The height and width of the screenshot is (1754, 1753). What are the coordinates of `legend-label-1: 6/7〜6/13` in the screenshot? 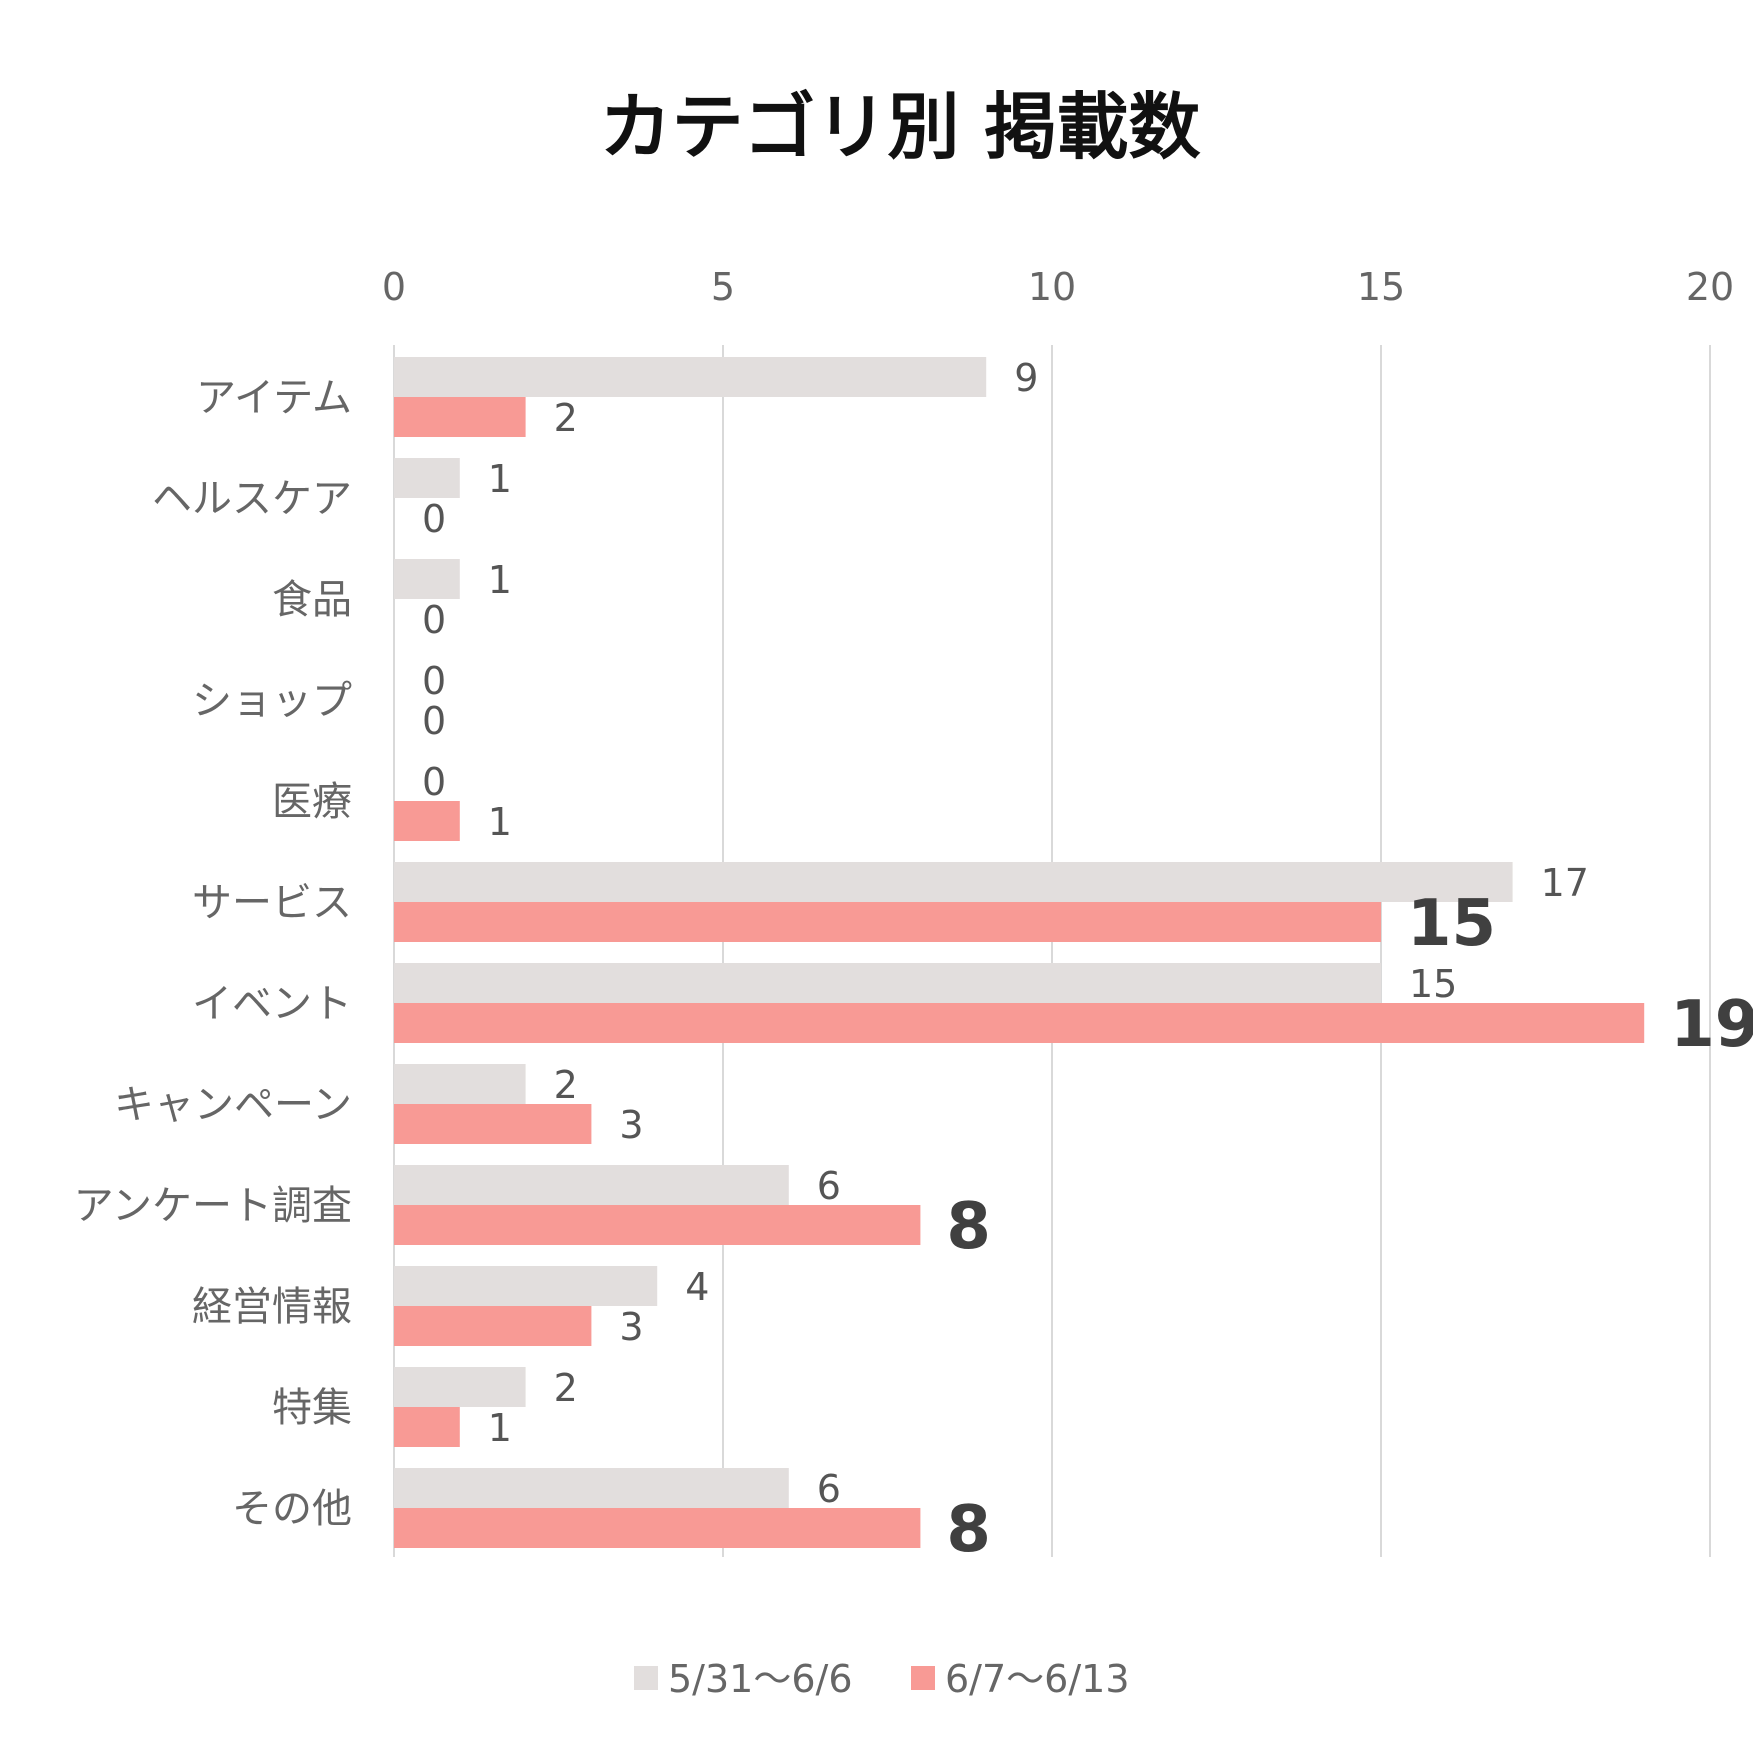 It's located at (1037, 1679).